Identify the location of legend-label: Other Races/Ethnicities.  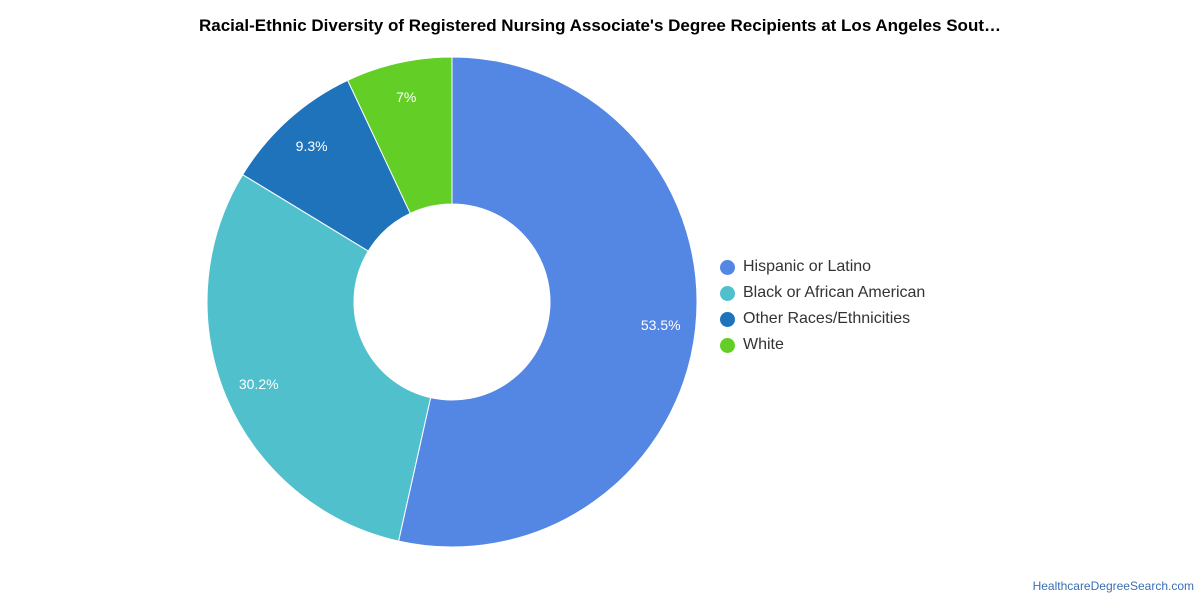
(827, 318).